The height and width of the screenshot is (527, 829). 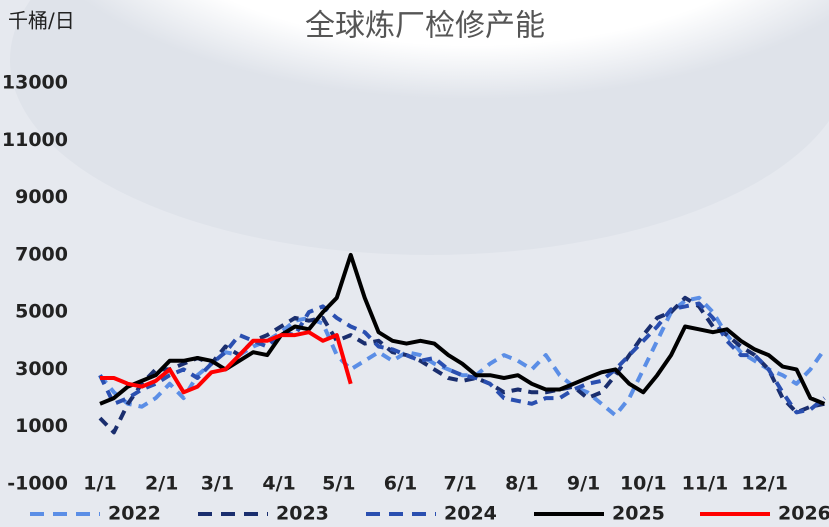 What do you see at coordinates (226, 362) in the screenshot?
I see `series-line` at bounding box center [226, 362].